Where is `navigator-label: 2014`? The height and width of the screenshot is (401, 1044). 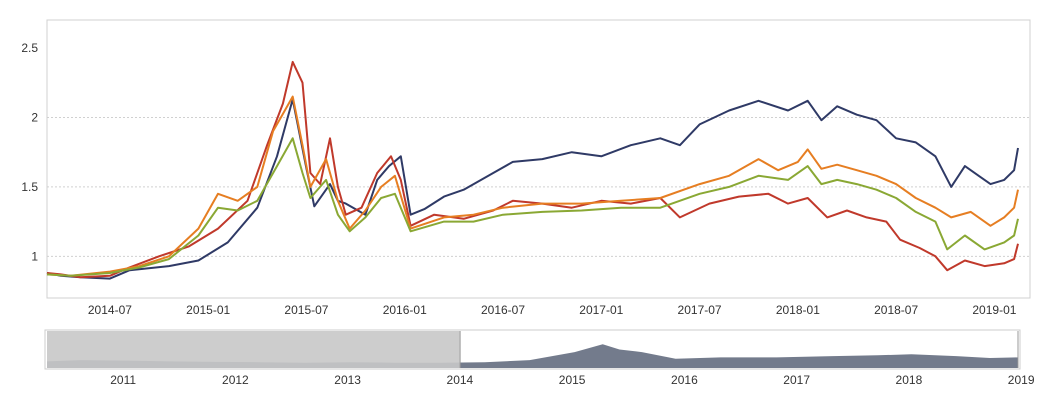 navigator-label: 2014 is located at coordinates (460, 380).